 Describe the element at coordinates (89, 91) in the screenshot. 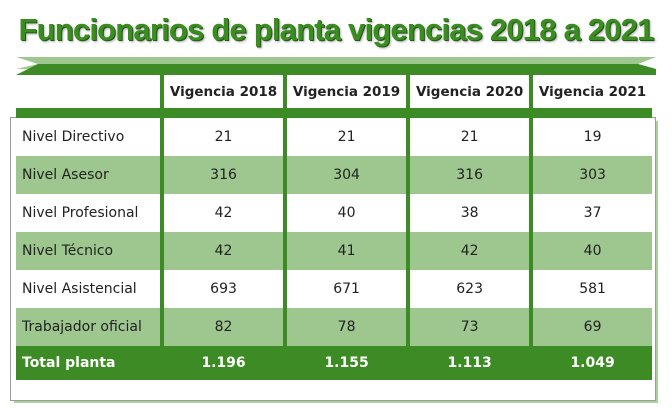

I see `header-empty` at that location.